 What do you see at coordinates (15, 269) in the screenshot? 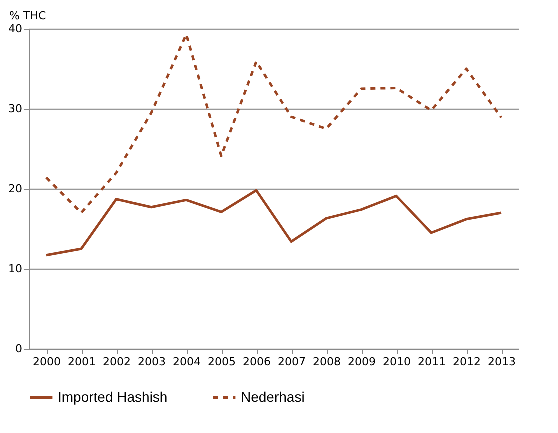
I see `y-tick-label: 10` at bounding box center [15, 269].